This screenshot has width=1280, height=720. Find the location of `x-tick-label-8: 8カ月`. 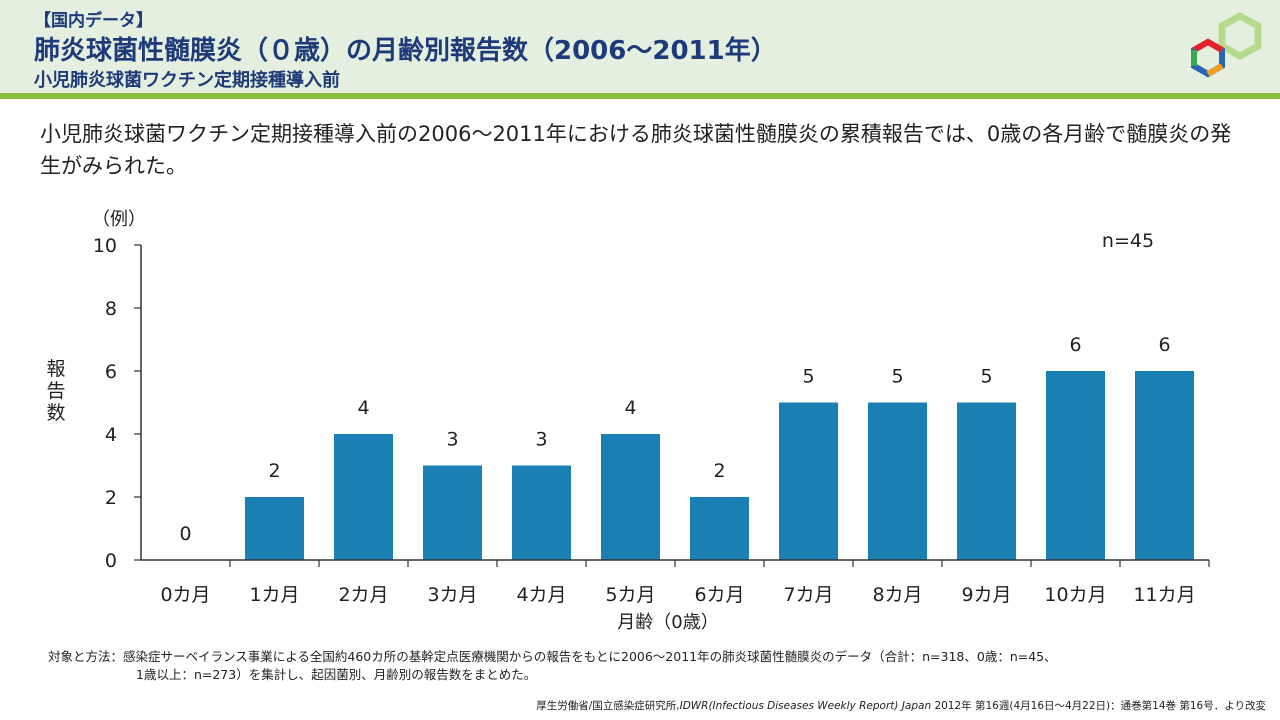

x-tick-label-8: 8カ月 is located at coordinates (897, 595).